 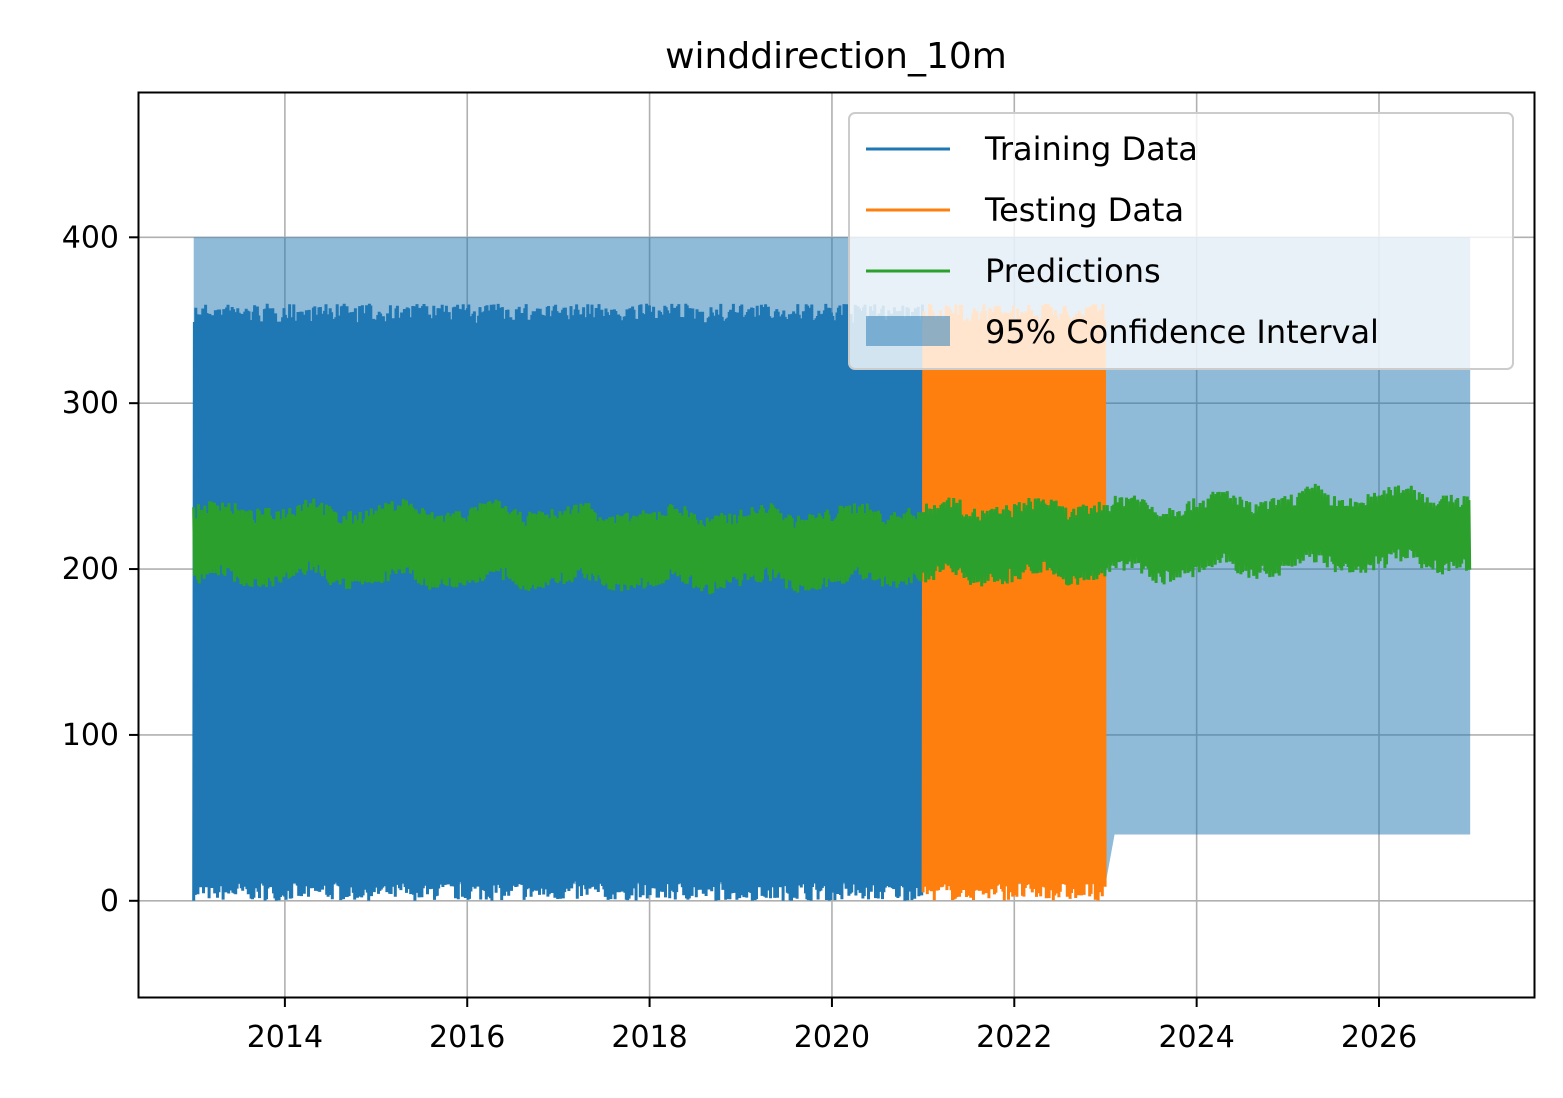 I want to click on legend-box, so click(x=1181, y=241).